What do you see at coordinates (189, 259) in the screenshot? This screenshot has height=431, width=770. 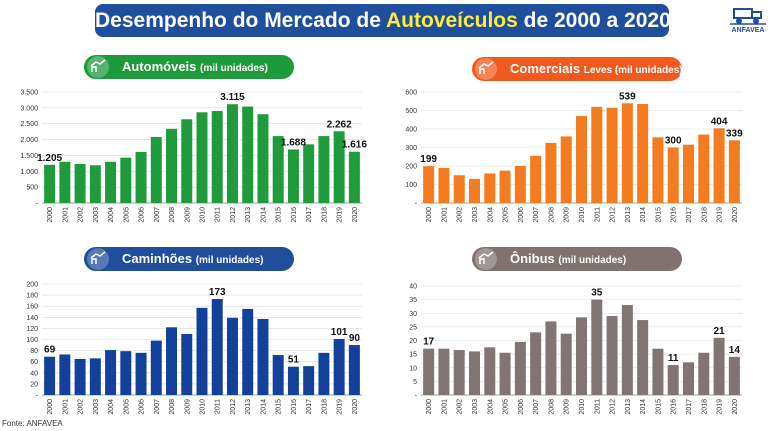 I see `caminhoes-title-pill: Caminhões (mil unidades)` at bounding box center [189, 259].